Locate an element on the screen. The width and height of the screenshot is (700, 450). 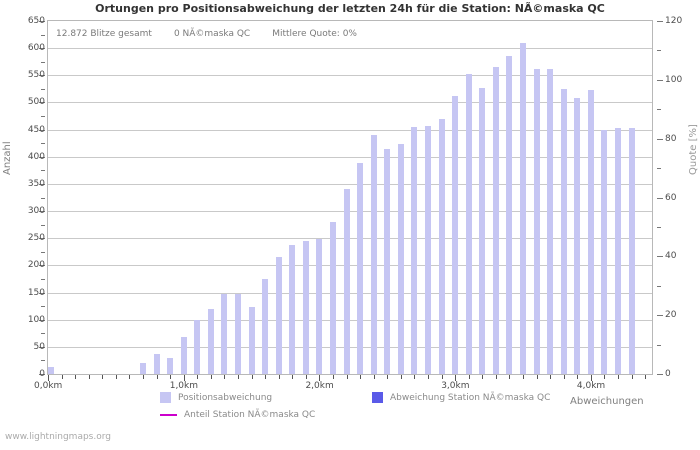
y-tick-label-right: 0 is located at coordinates (668, 374).